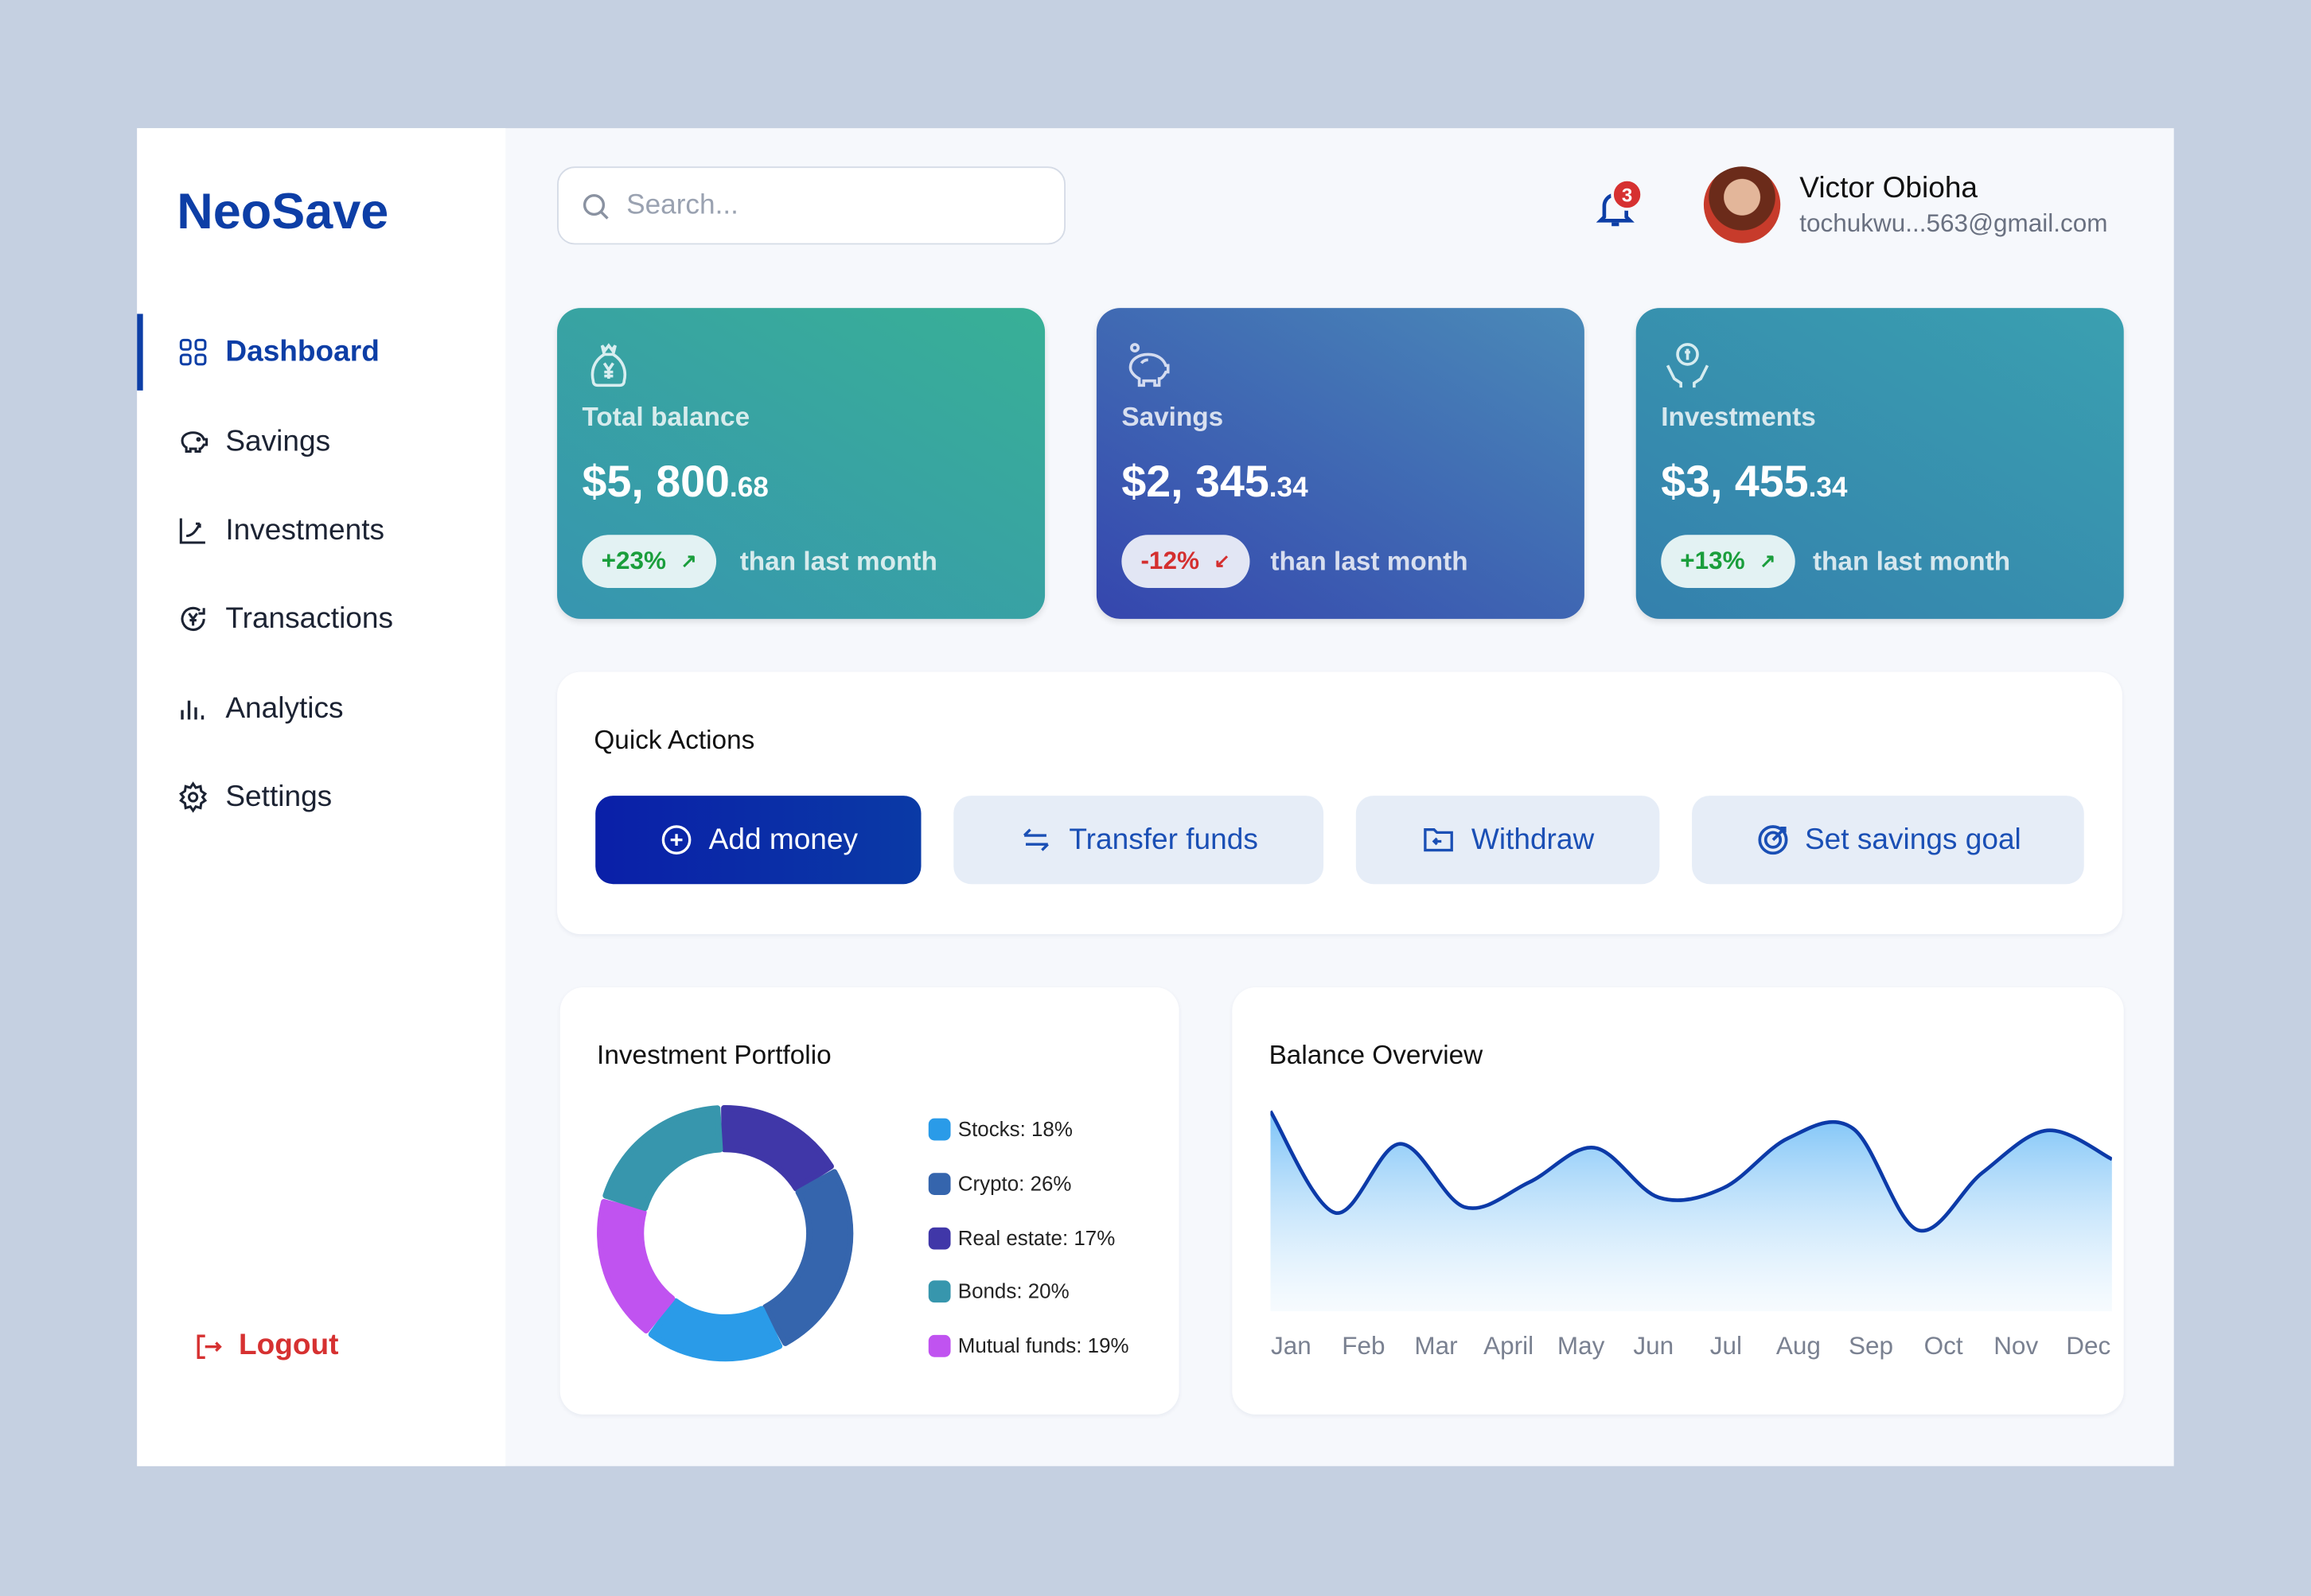  Describe the element at coordinates (1888, 840) in the screenshot. I see `set-savings-goal-button: Set savings goal` at that location.